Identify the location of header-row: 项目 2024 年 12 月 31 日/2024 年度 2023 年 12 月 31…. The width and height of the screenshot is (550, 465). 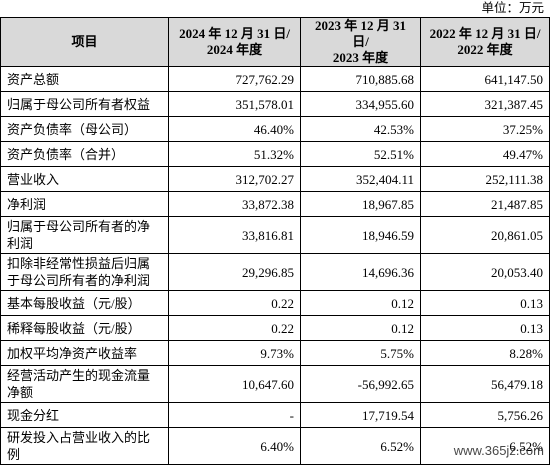
(275, 42).